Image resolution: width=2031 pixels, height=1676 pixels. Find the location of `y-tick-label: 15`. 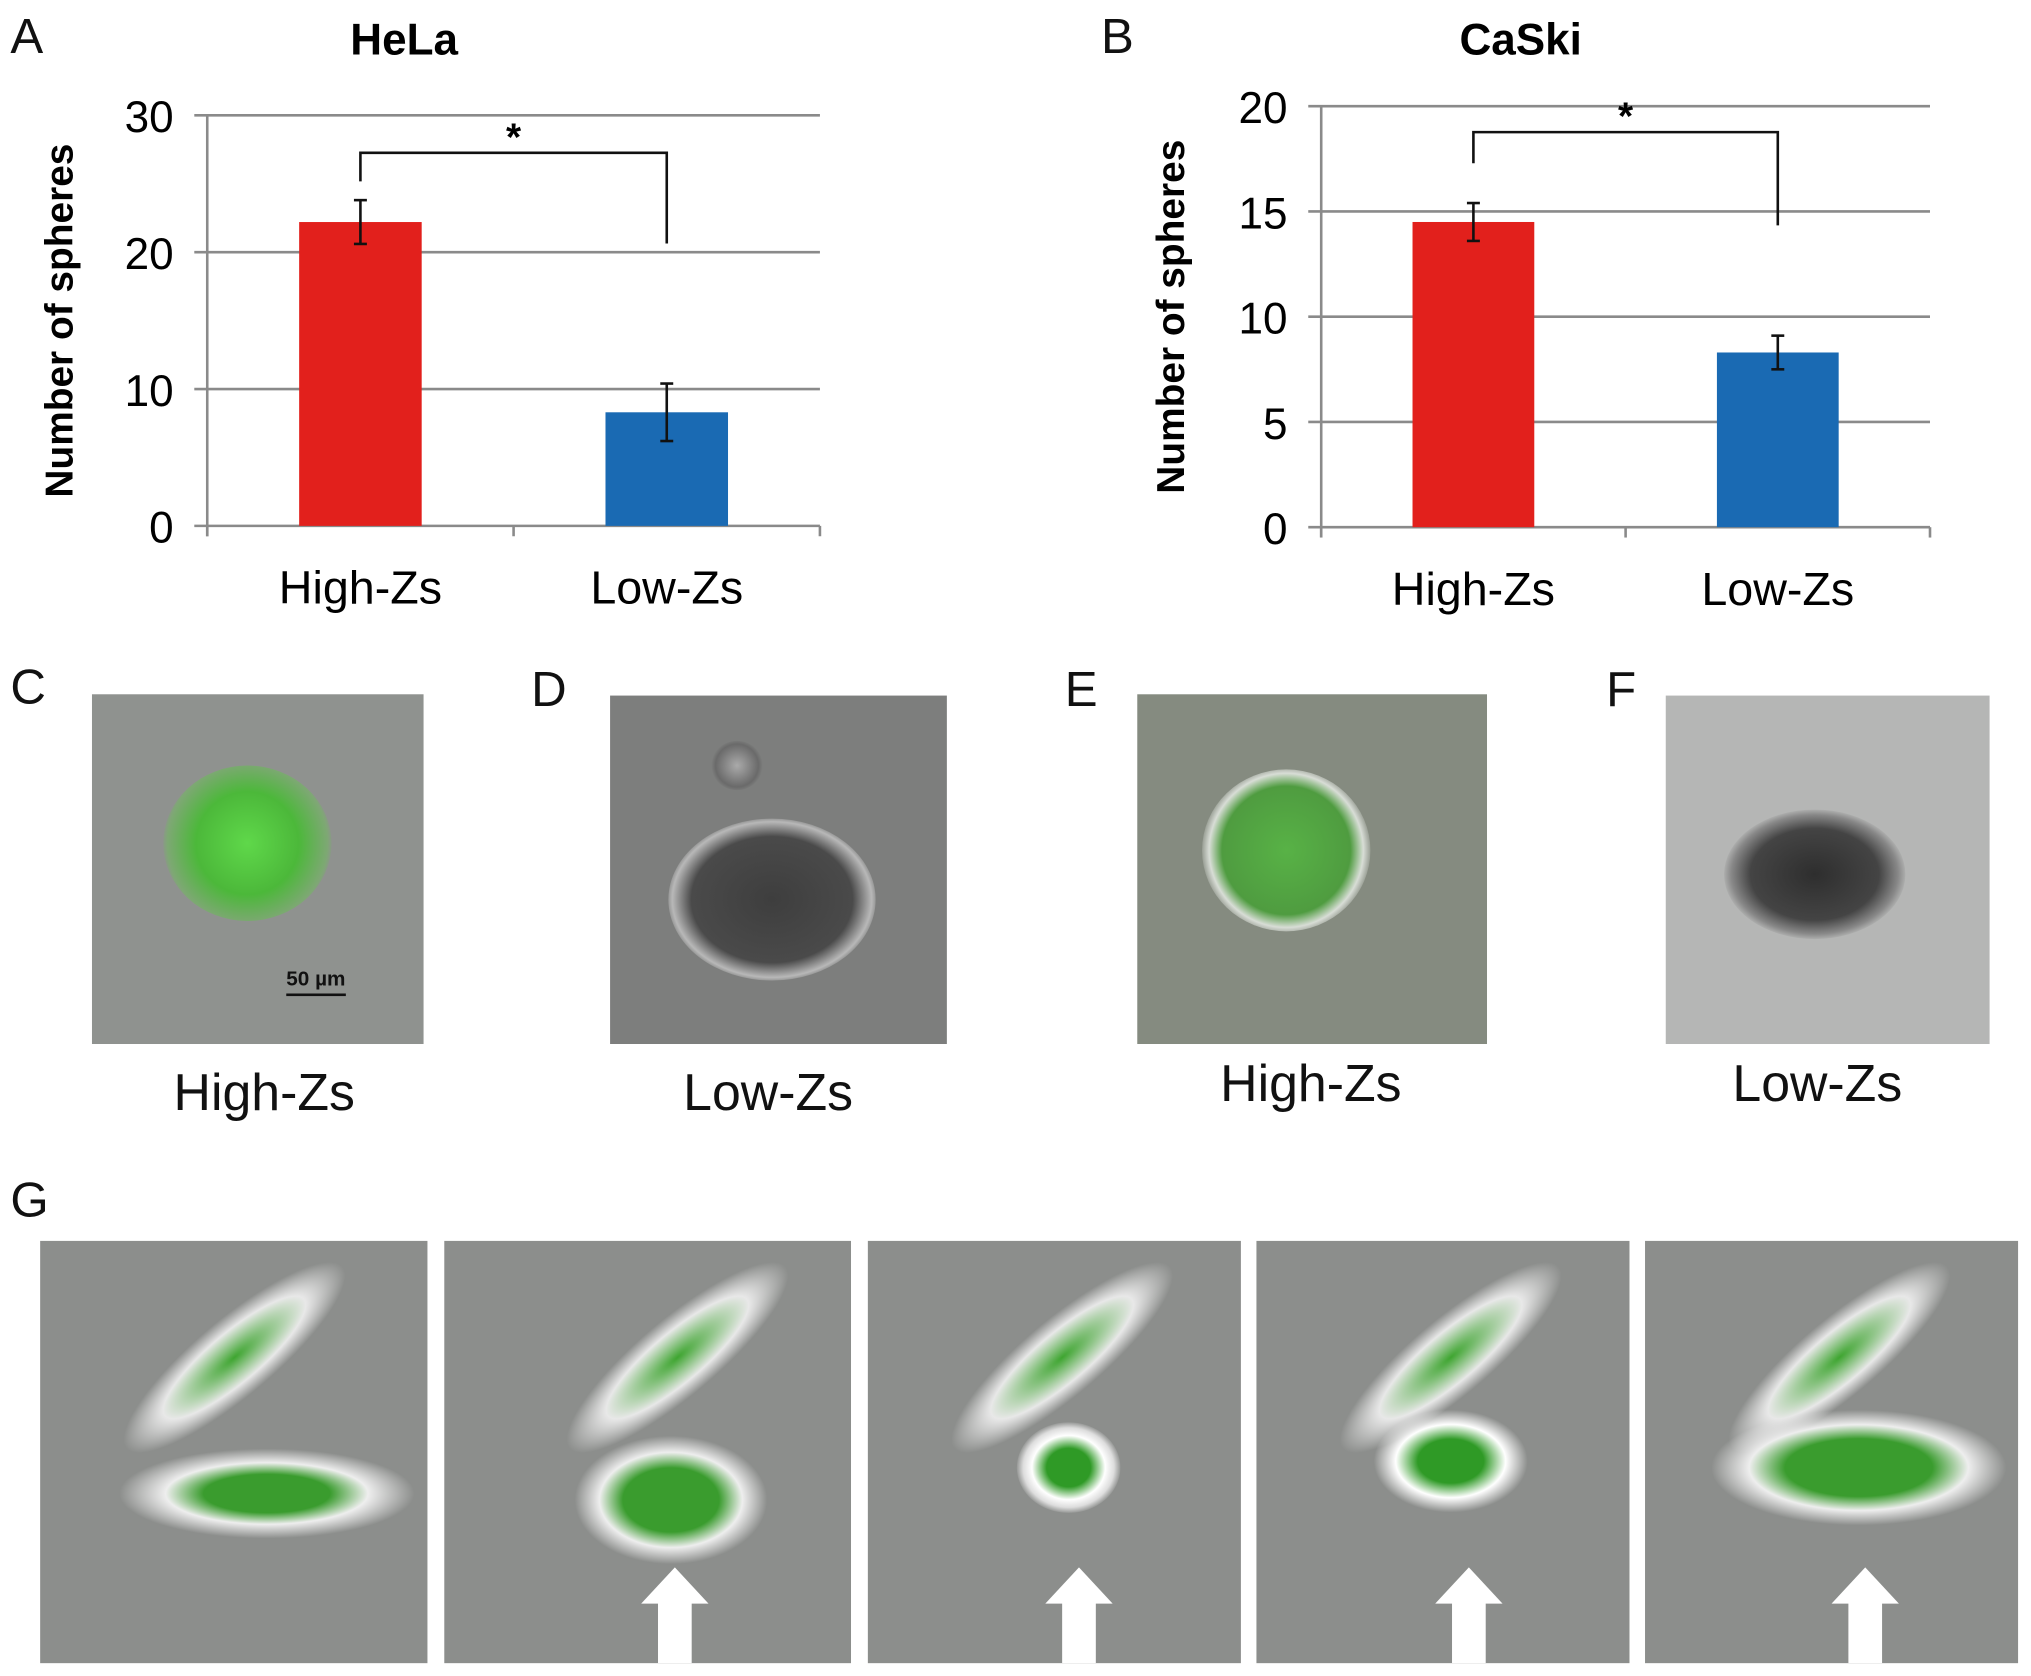

y-tick-label: 15 is located at coordinates (1263, 213).